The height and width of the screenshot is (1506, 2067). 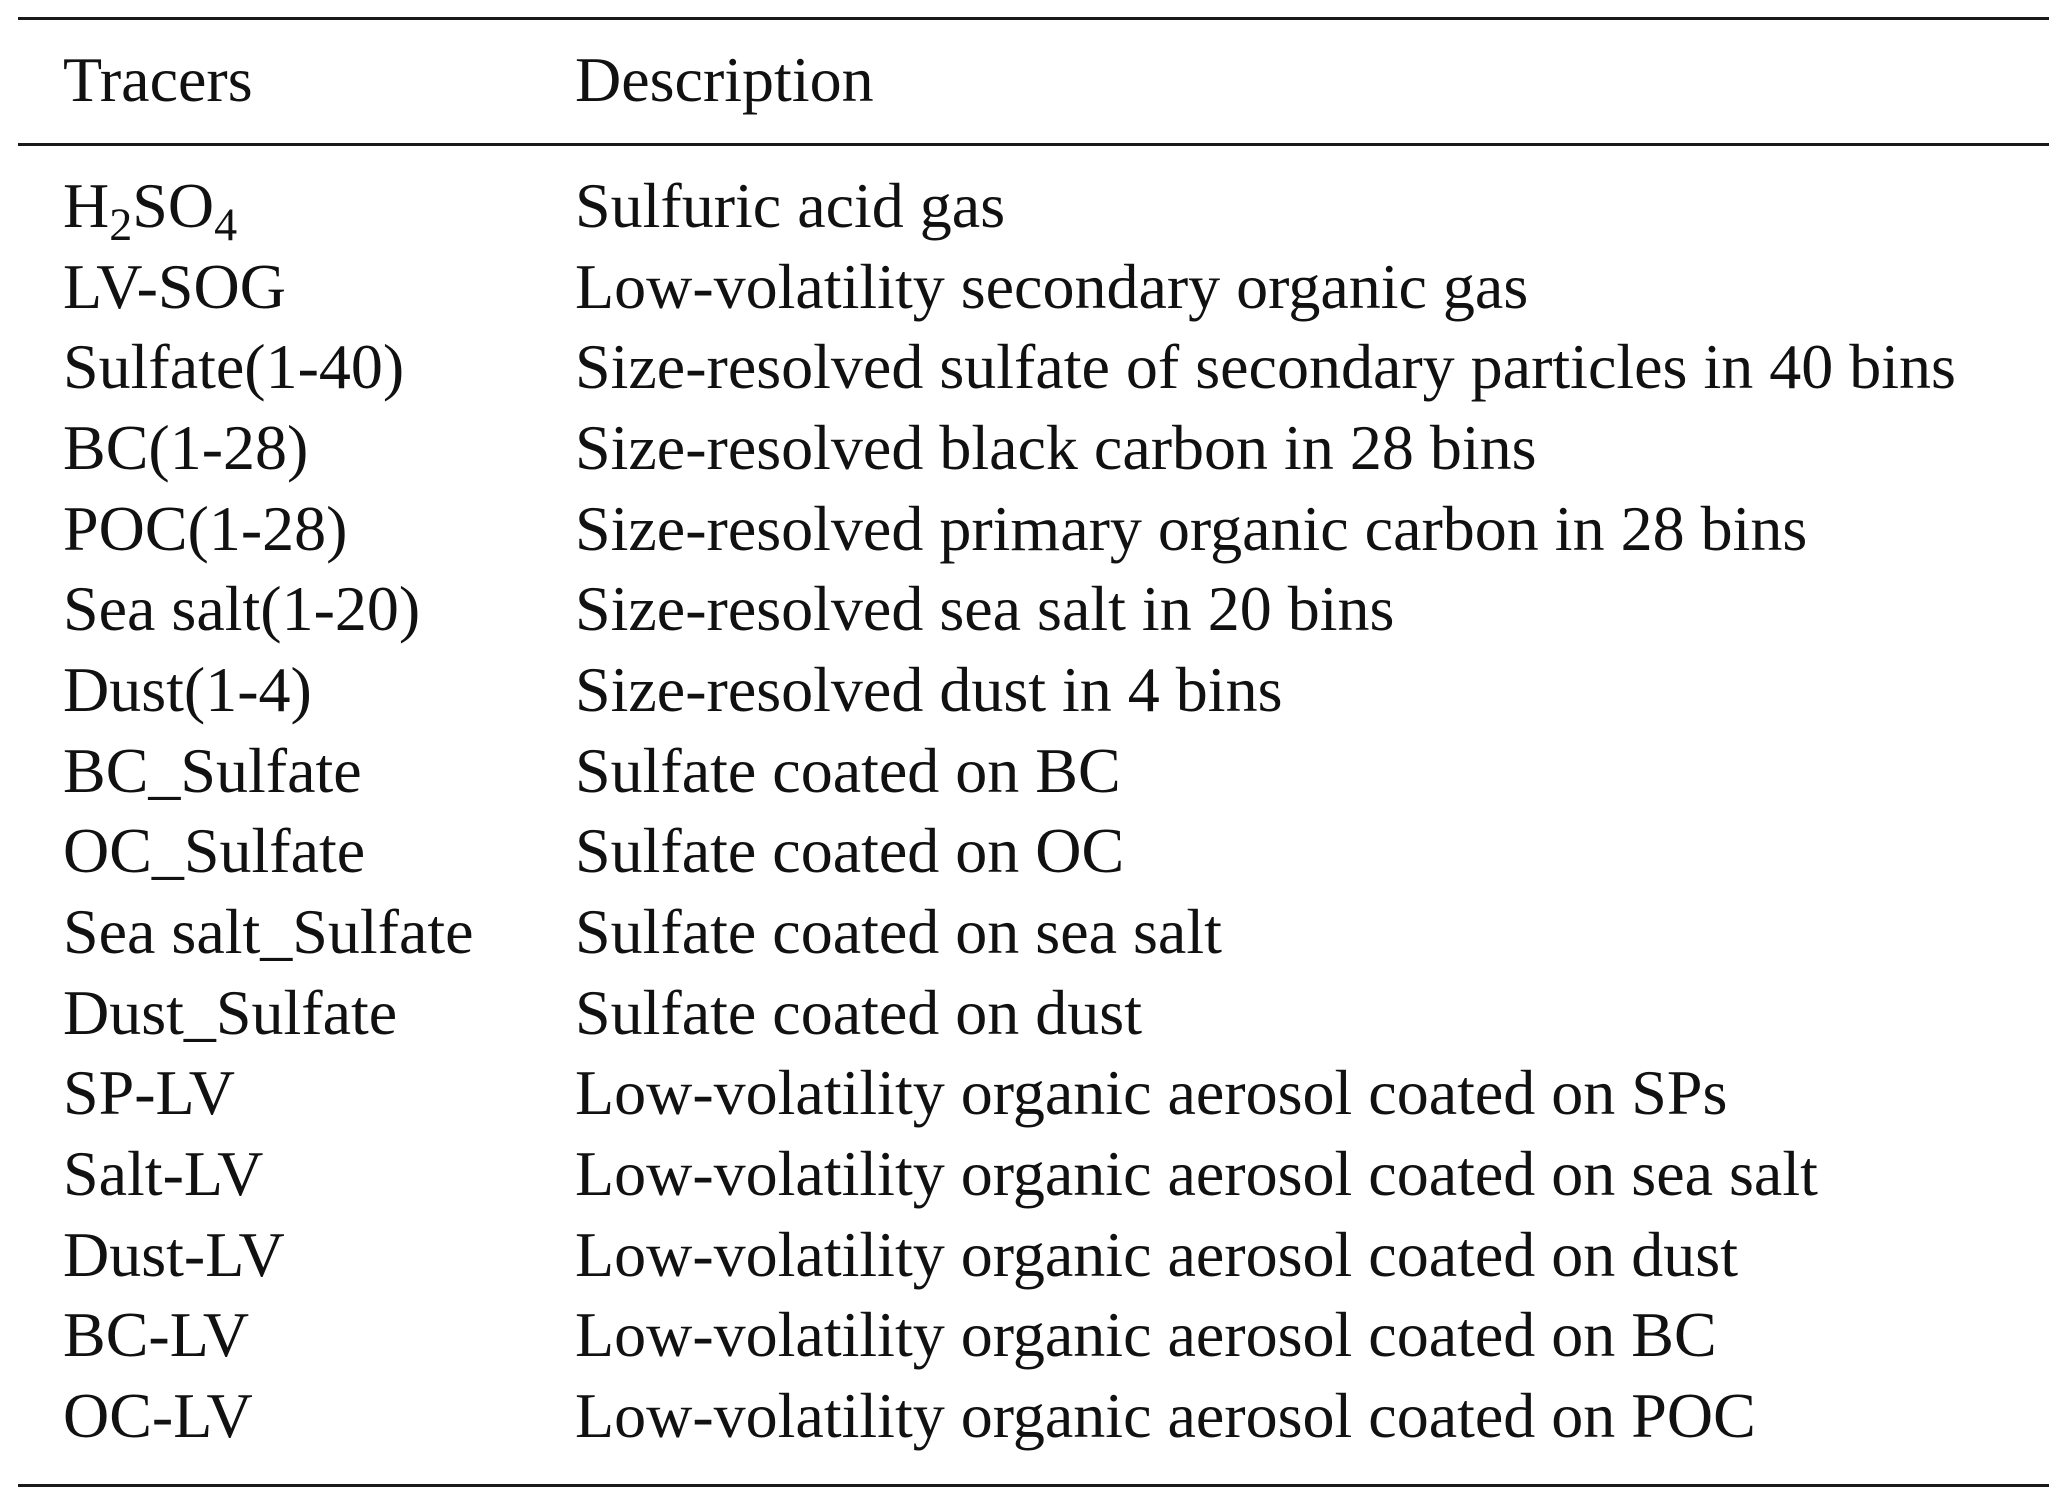 What do you see at coordinates (850, 850) in the screenshot?
I see `description-cell: Sulfate coated on OC` at bounding box center [850, 850].